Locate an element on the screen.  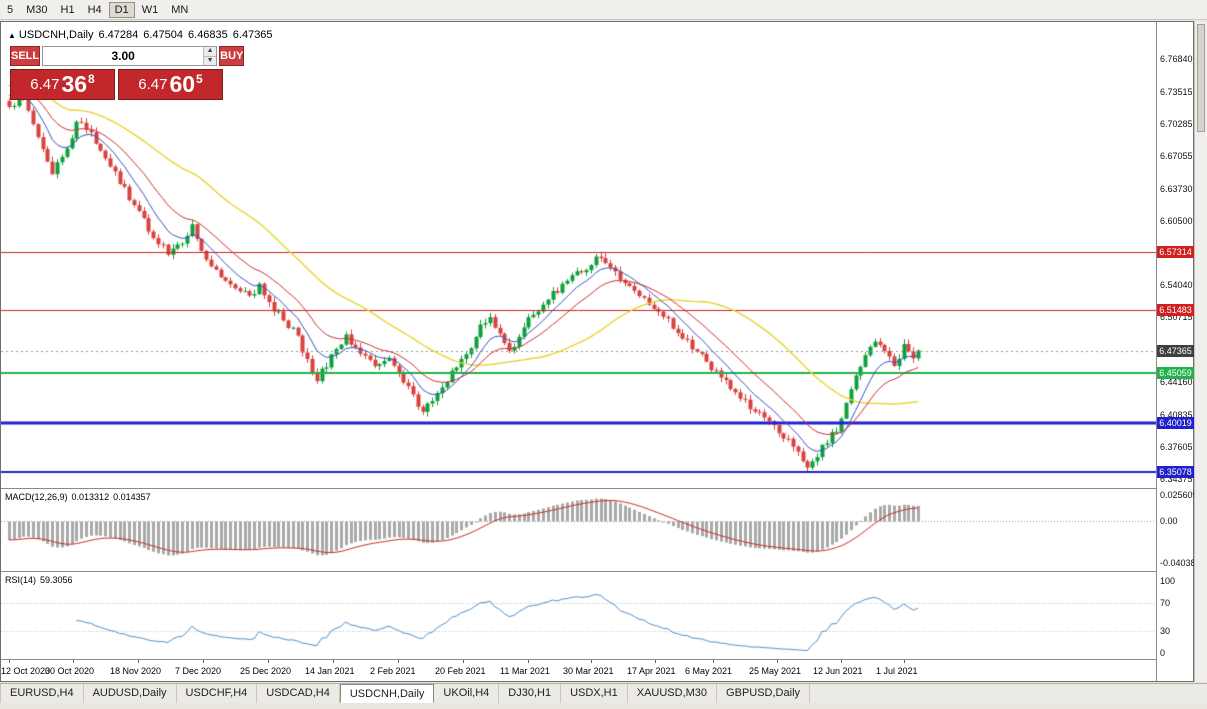
rsi-axis-label: 30 is located at coordinates (1165, 631).